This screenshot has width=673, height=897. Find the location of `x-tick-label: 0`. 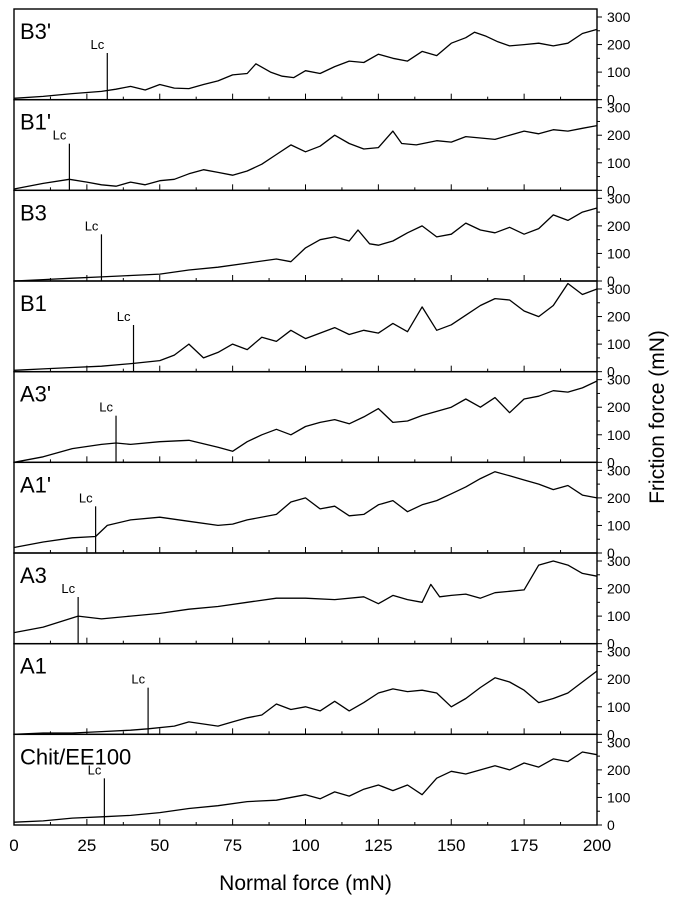

x-tick-label: 0 is located at coordinates (13, 845).